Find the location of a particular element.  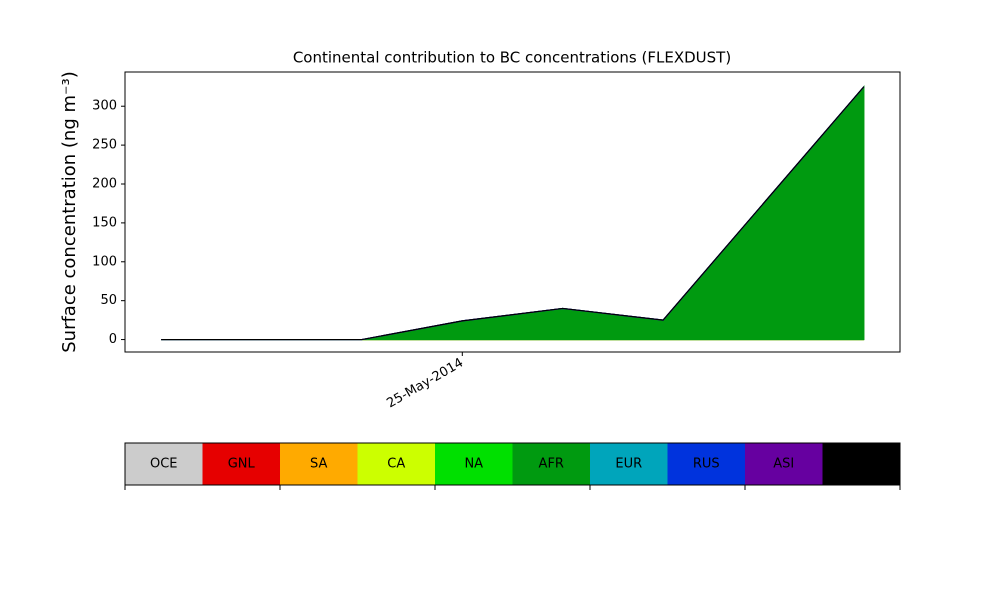

y-tick-label: 0 is located at coordinates (113, 339).